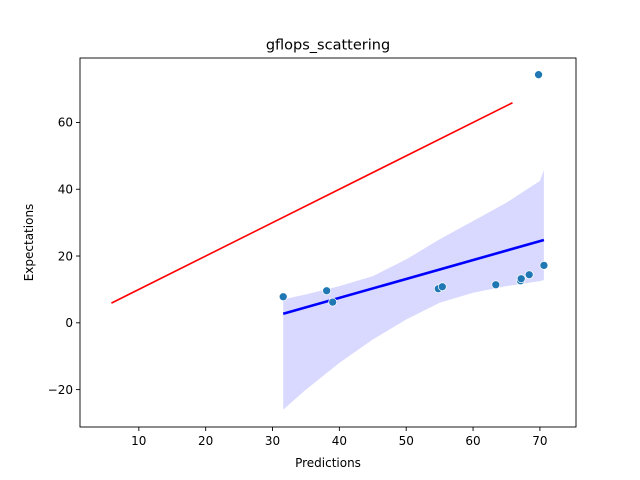 The height and width of the screenshot is (480, 640). What do you see at coordinates (328, 463) in the screenshot?
I see `x-axis-label: Predictions` at bounding box center [328, 463].